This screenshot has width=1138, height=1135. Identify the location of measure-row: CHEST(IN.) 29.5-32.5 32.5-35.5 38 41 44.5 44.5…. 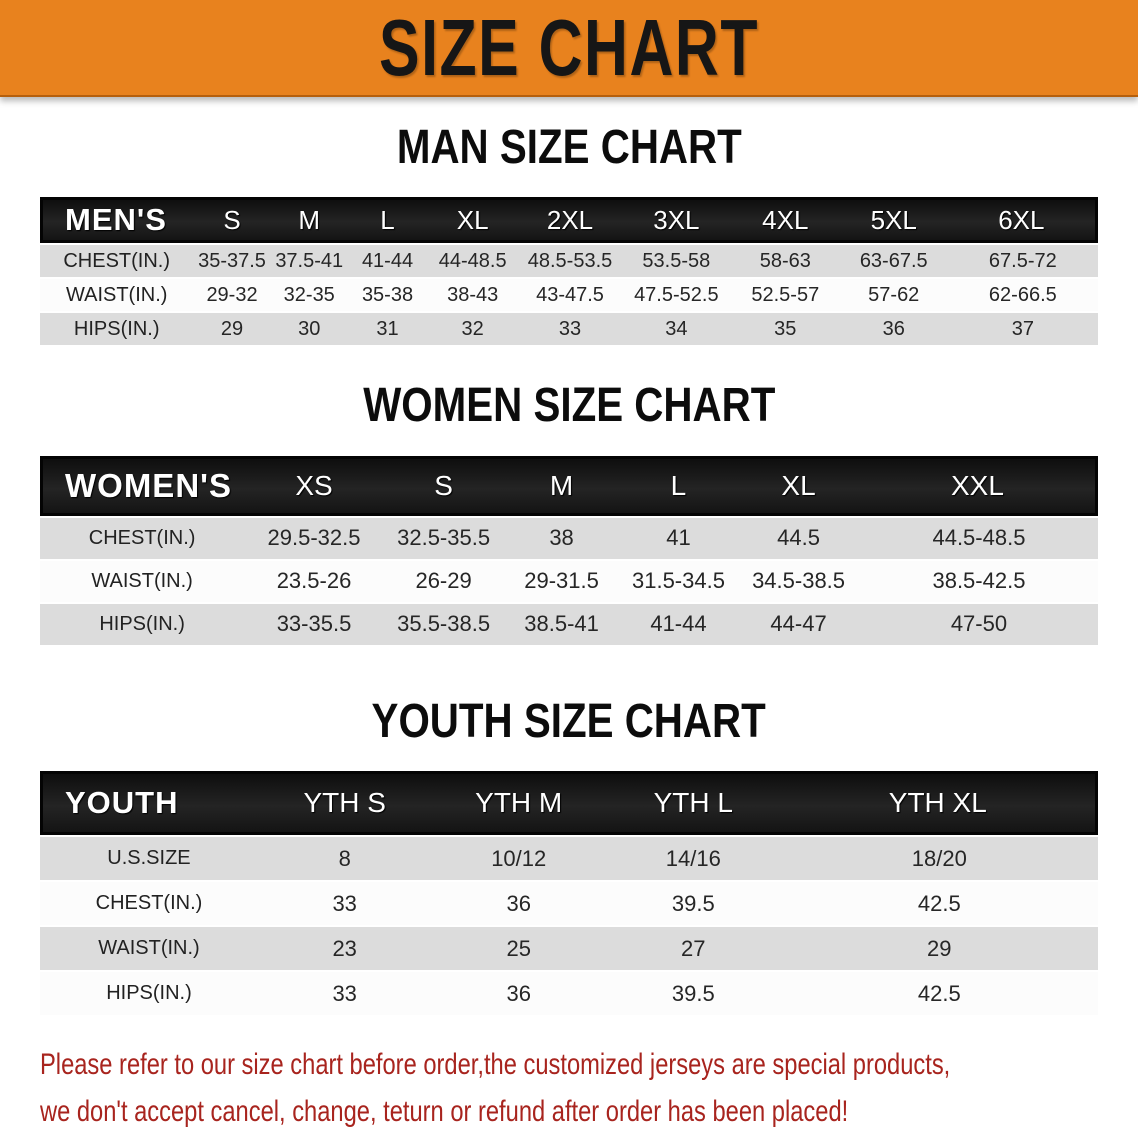
(569, 537).